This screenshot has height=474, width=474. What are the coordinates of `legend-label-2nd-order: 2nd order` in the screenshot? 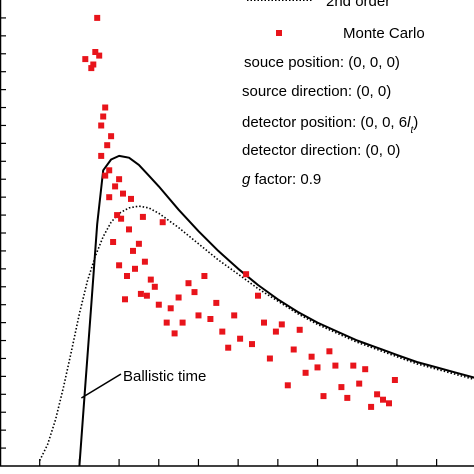 It's located at (358, 5).